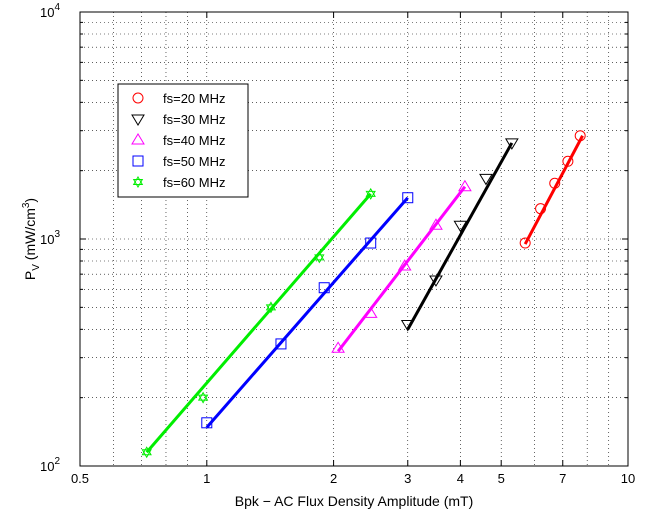  What do you see at coordinates (460, 478) in the screenshot?
I see `x-tick-label: 4` at bounding box center [460, 478].